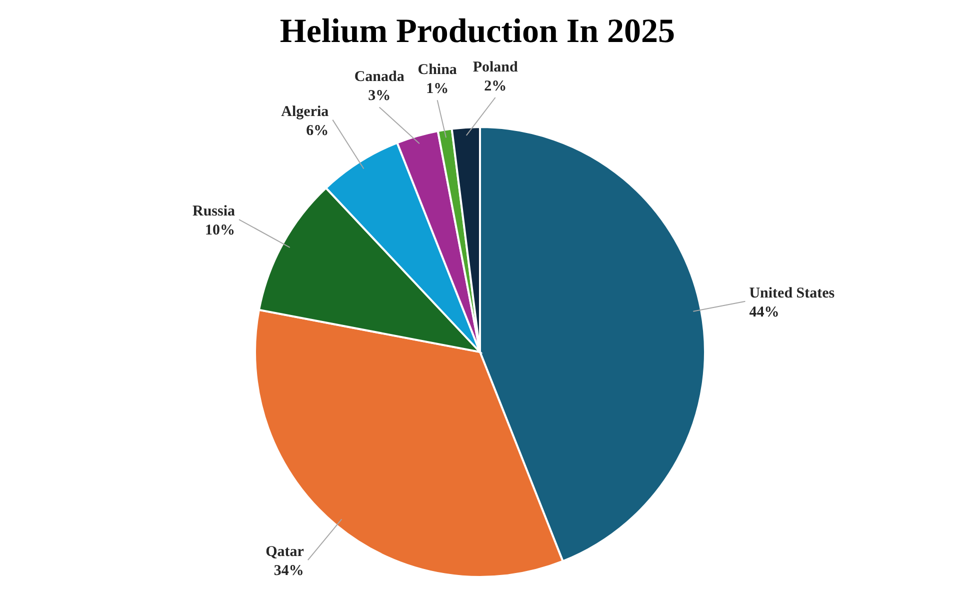 Image resolution: width=955 pixels, height=597 pixels. What do you see at coordinates (289, 571) in the screenshot?
I see `data-label: 34%` at bounding box center [289, 571].